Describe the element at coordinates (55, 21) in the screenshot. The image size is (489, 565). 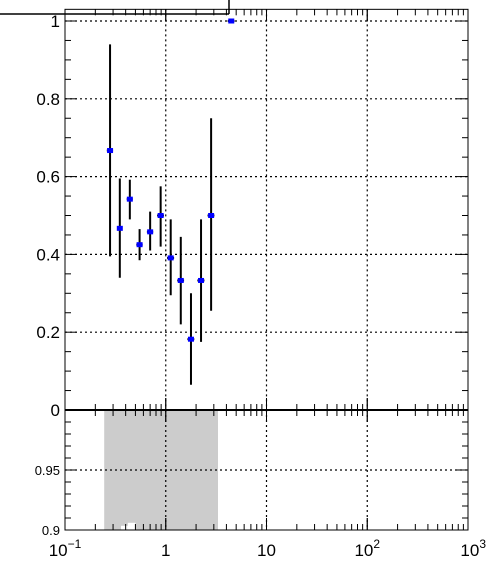
I see `y-tick-label: 1` at that location.